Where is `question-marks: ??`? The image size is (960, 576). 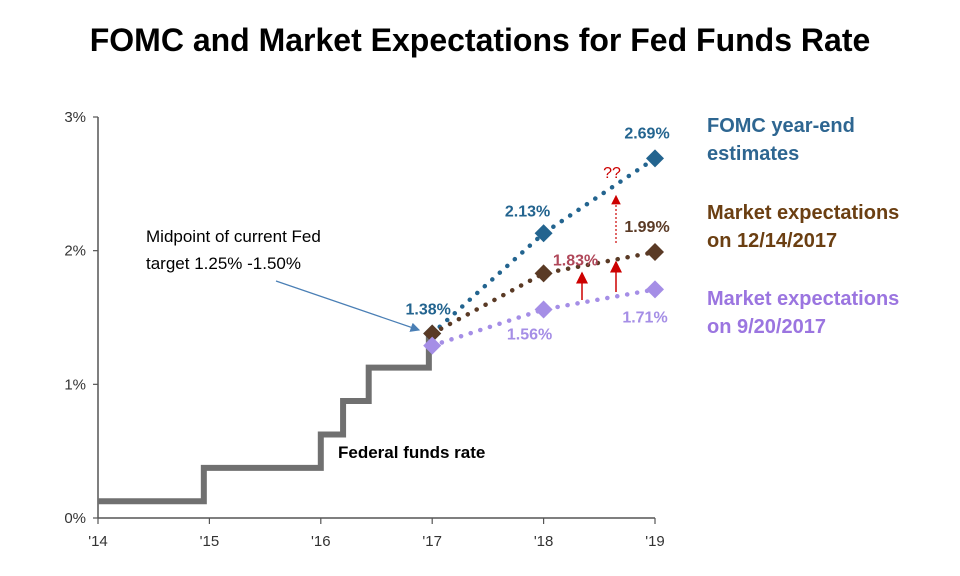
question-marks: ?? is located at coordinates (612, 173).